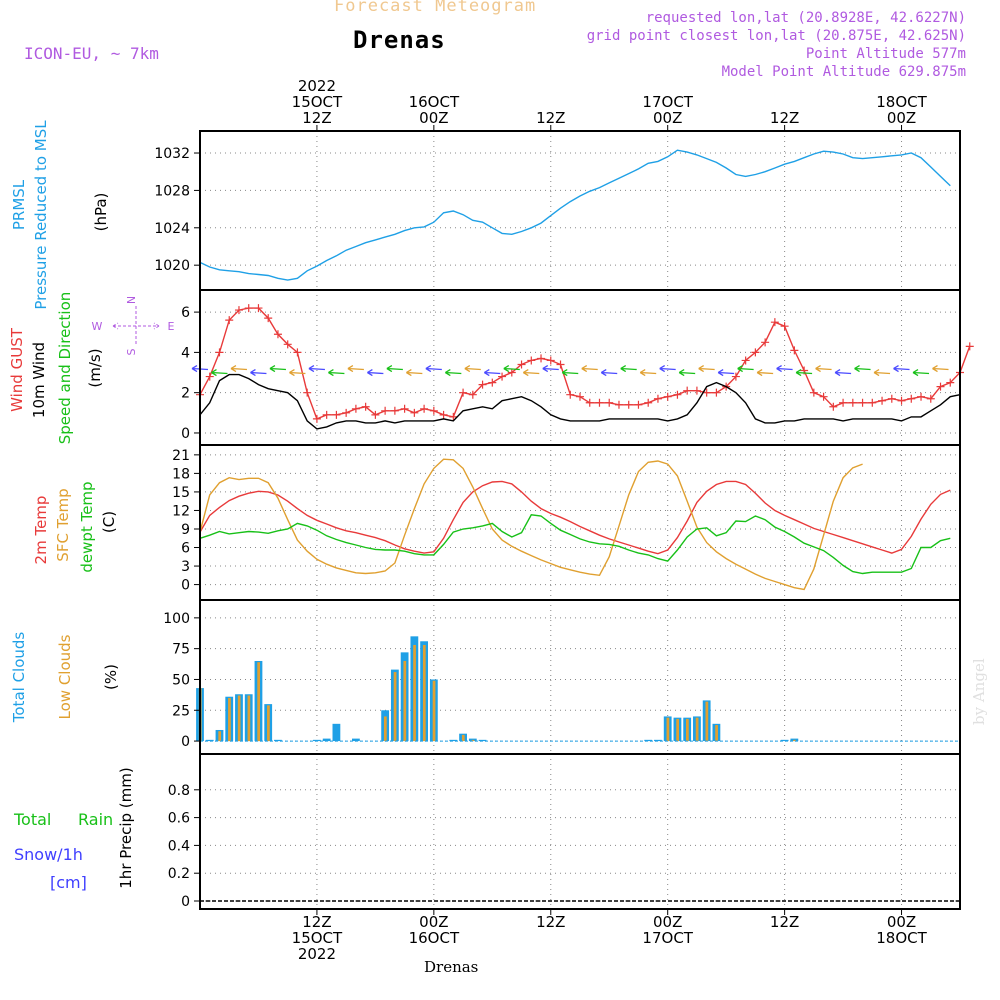 This screenshot has width=1000, height=1000. What do you see at coordinates (19, 204) in the screenshot?
I see `ylabel-prmsl: PRMSL` at bounding box center [19, 204].